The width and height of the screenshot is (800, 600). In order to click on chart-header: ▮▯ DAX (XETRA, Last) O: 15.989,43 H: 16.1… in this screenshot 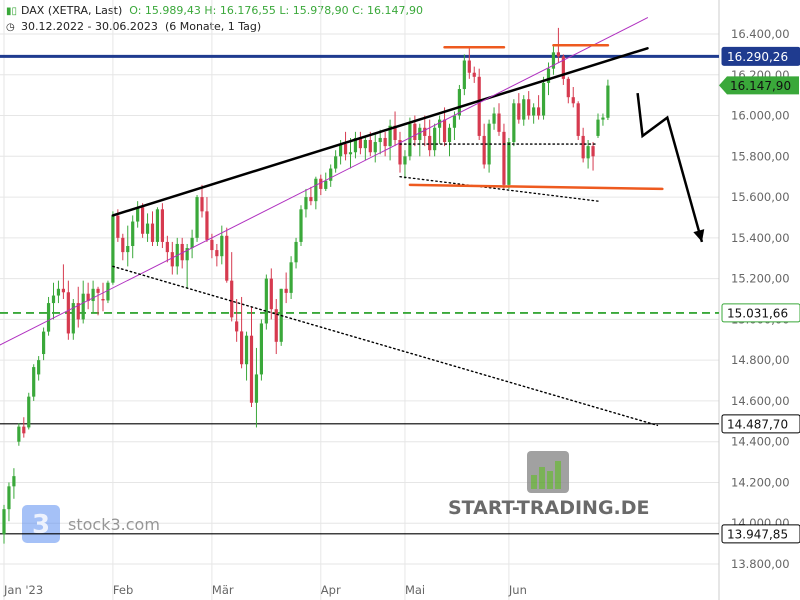, I will do `click(214, 10)`.